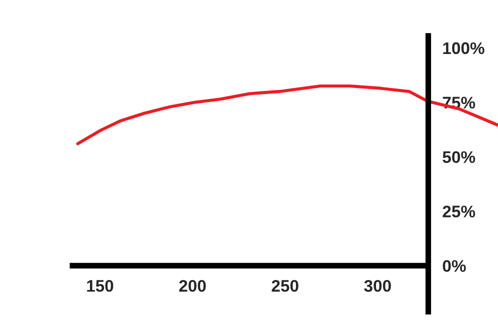  What do you see at coordinates (454, 266) in the screenshot?
I see `y-tick-label: 0%` at bounding box center [454, 266].